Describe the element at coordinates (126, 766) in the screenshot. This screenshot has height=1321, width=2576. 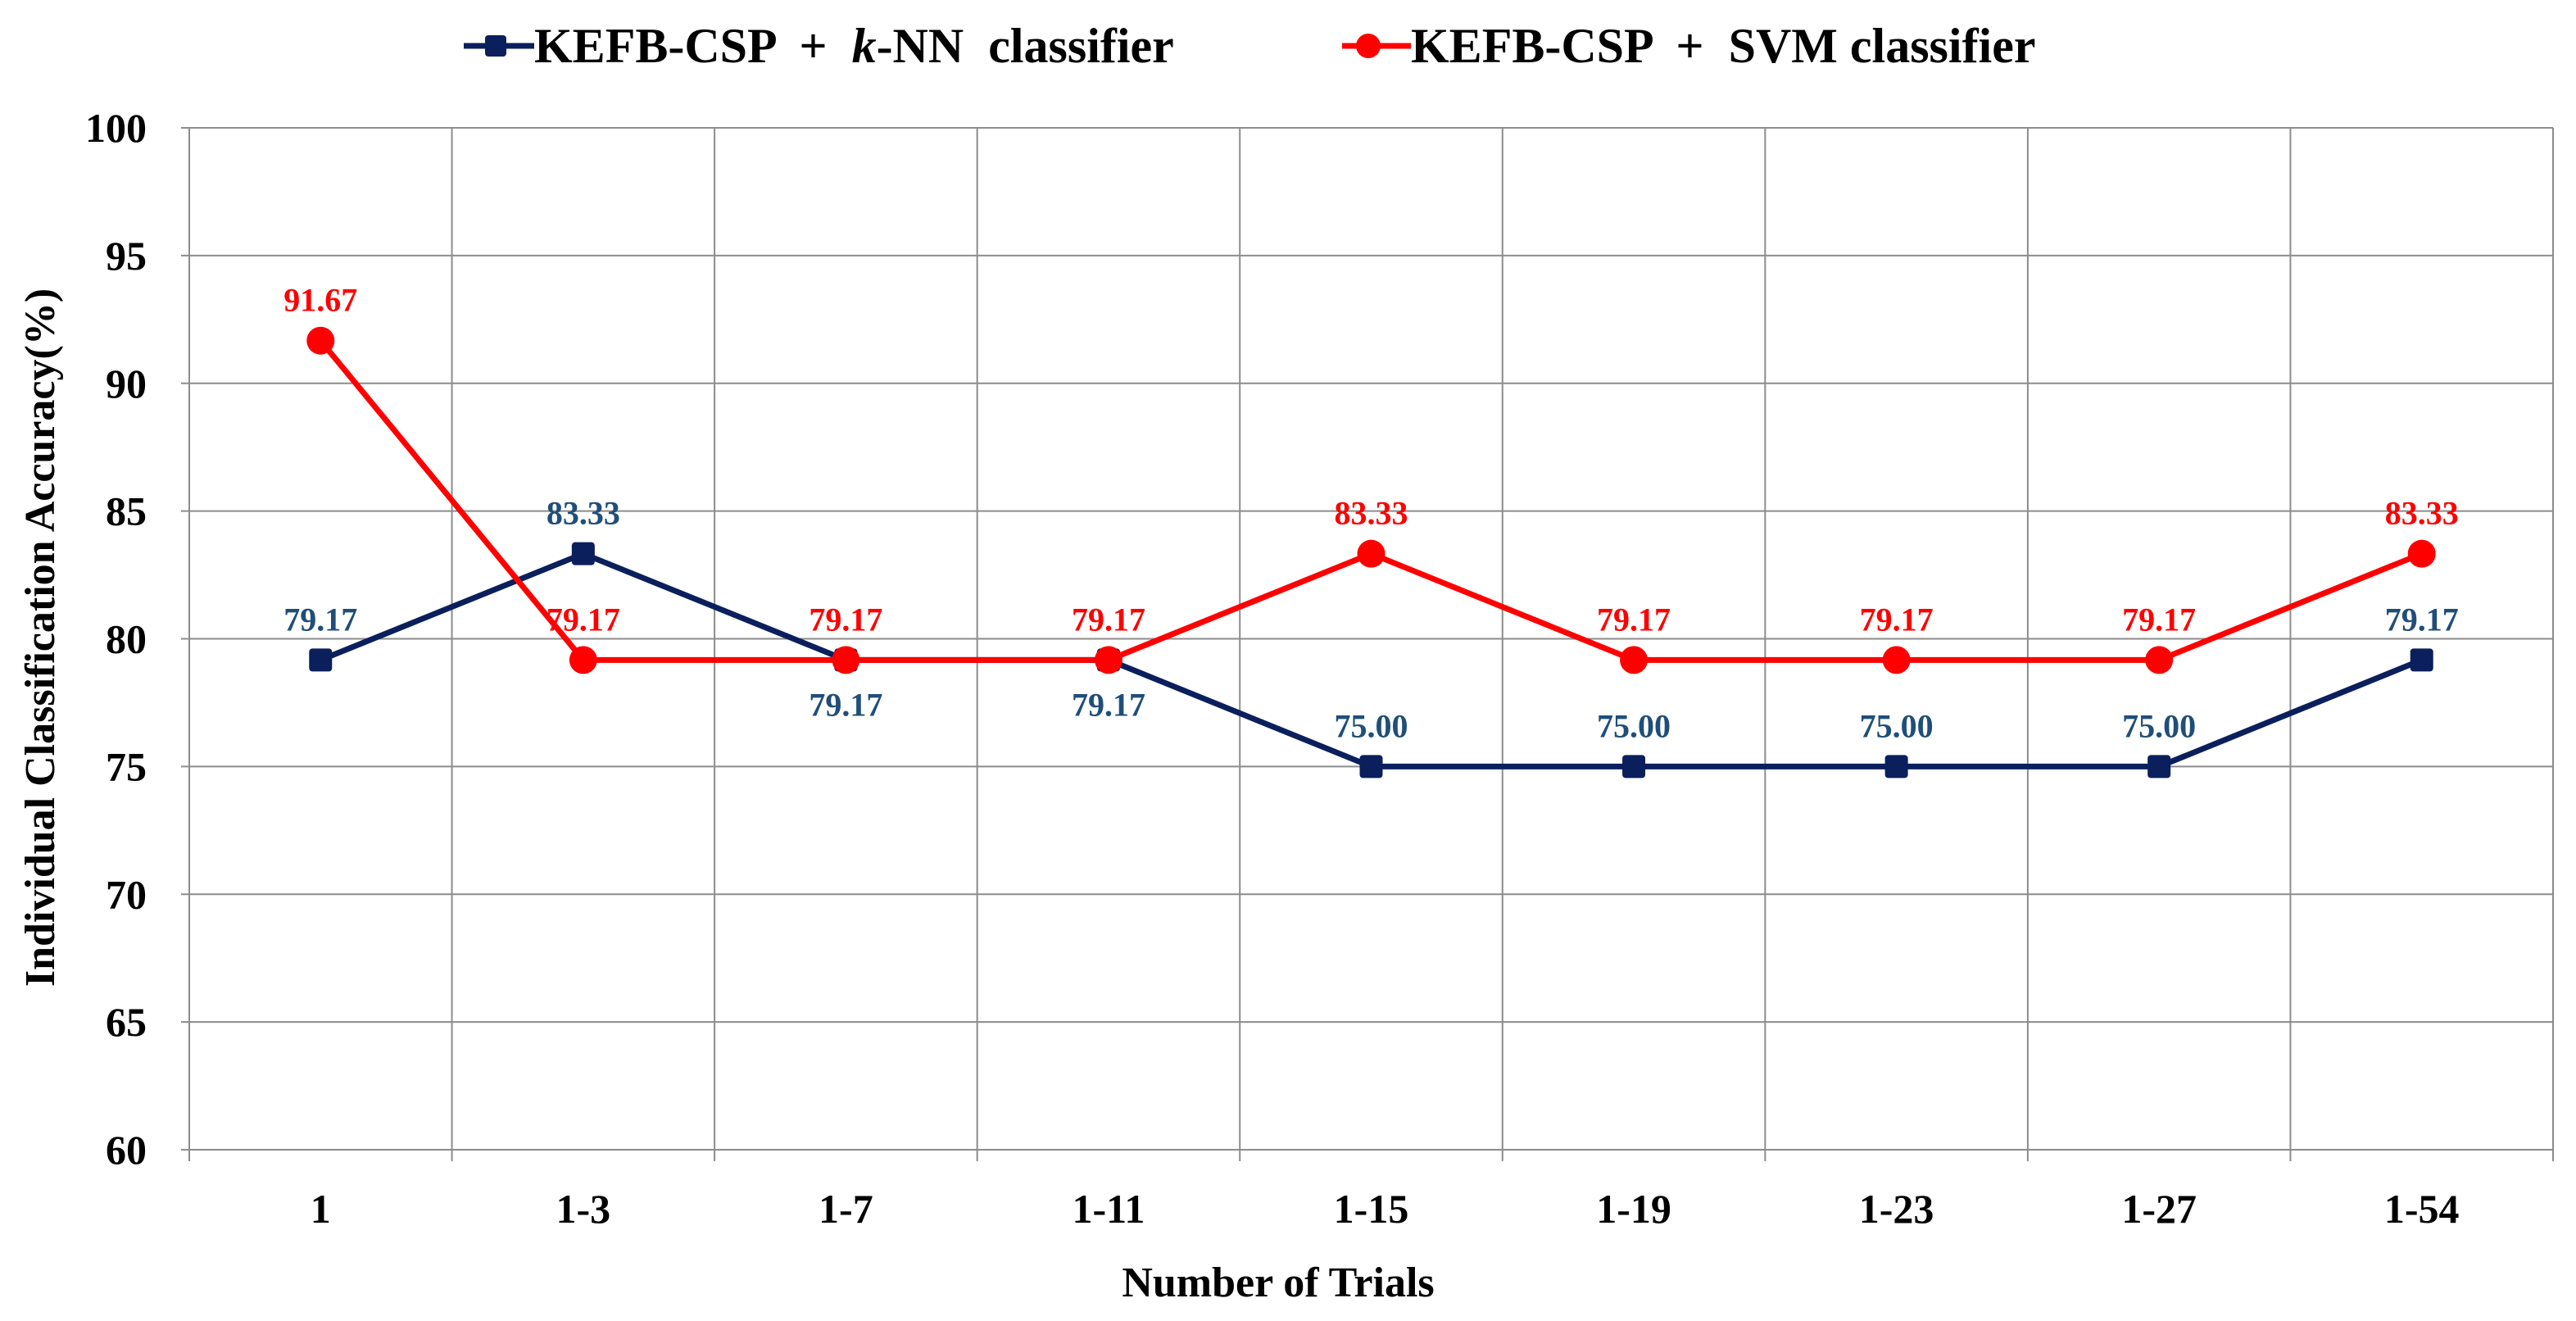
I see `y-tick-label: 75` at that location.